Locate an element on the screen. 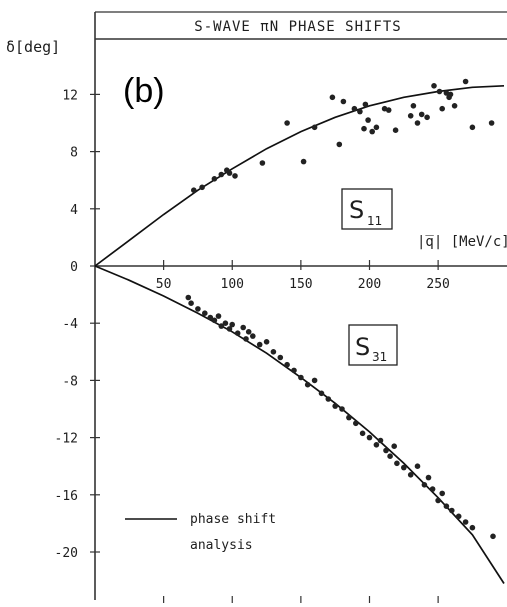 This screenshot has height=607, width=507. y-tick-label: -20 is located at coordinates (66, 553).